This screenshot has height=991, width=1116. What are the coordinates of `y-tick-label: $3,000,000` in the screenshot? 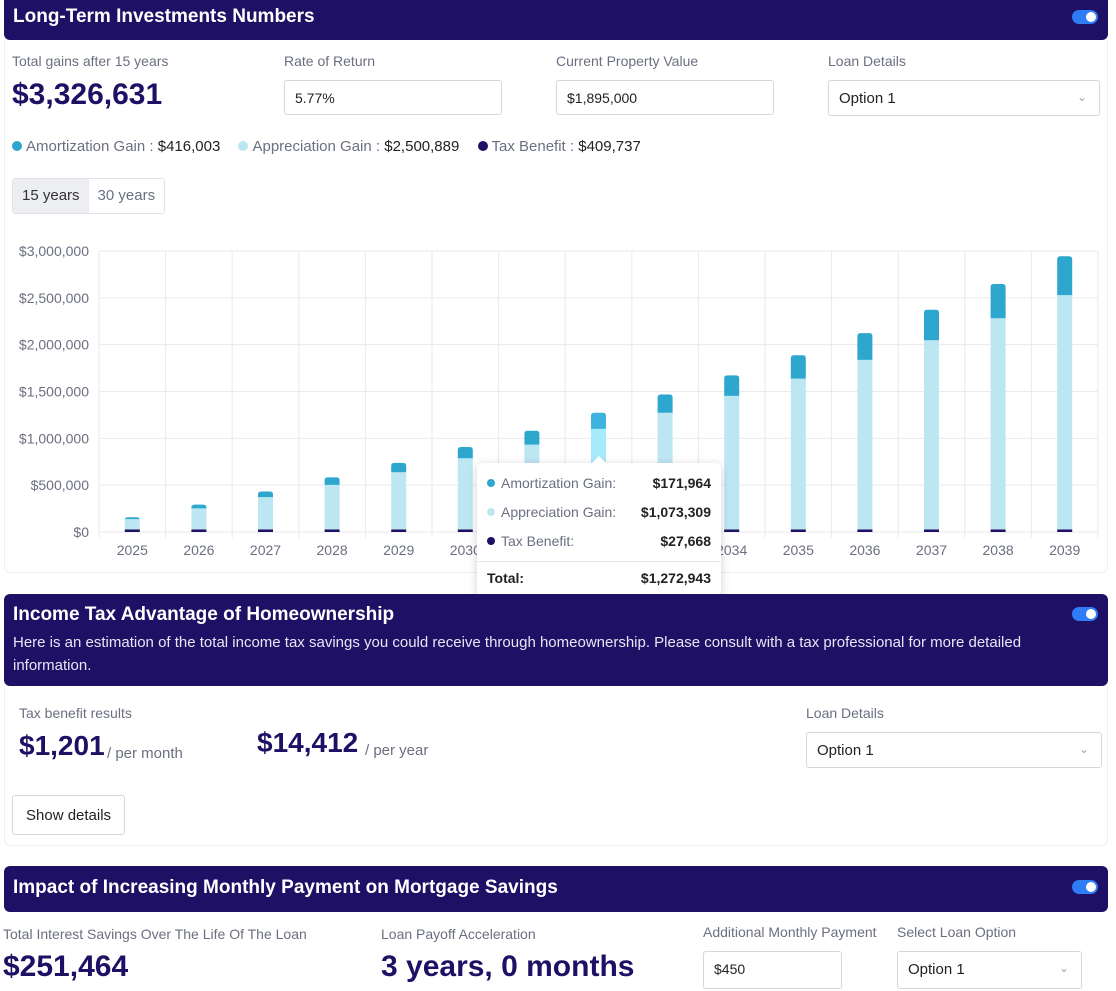 It's located at (54, 251).